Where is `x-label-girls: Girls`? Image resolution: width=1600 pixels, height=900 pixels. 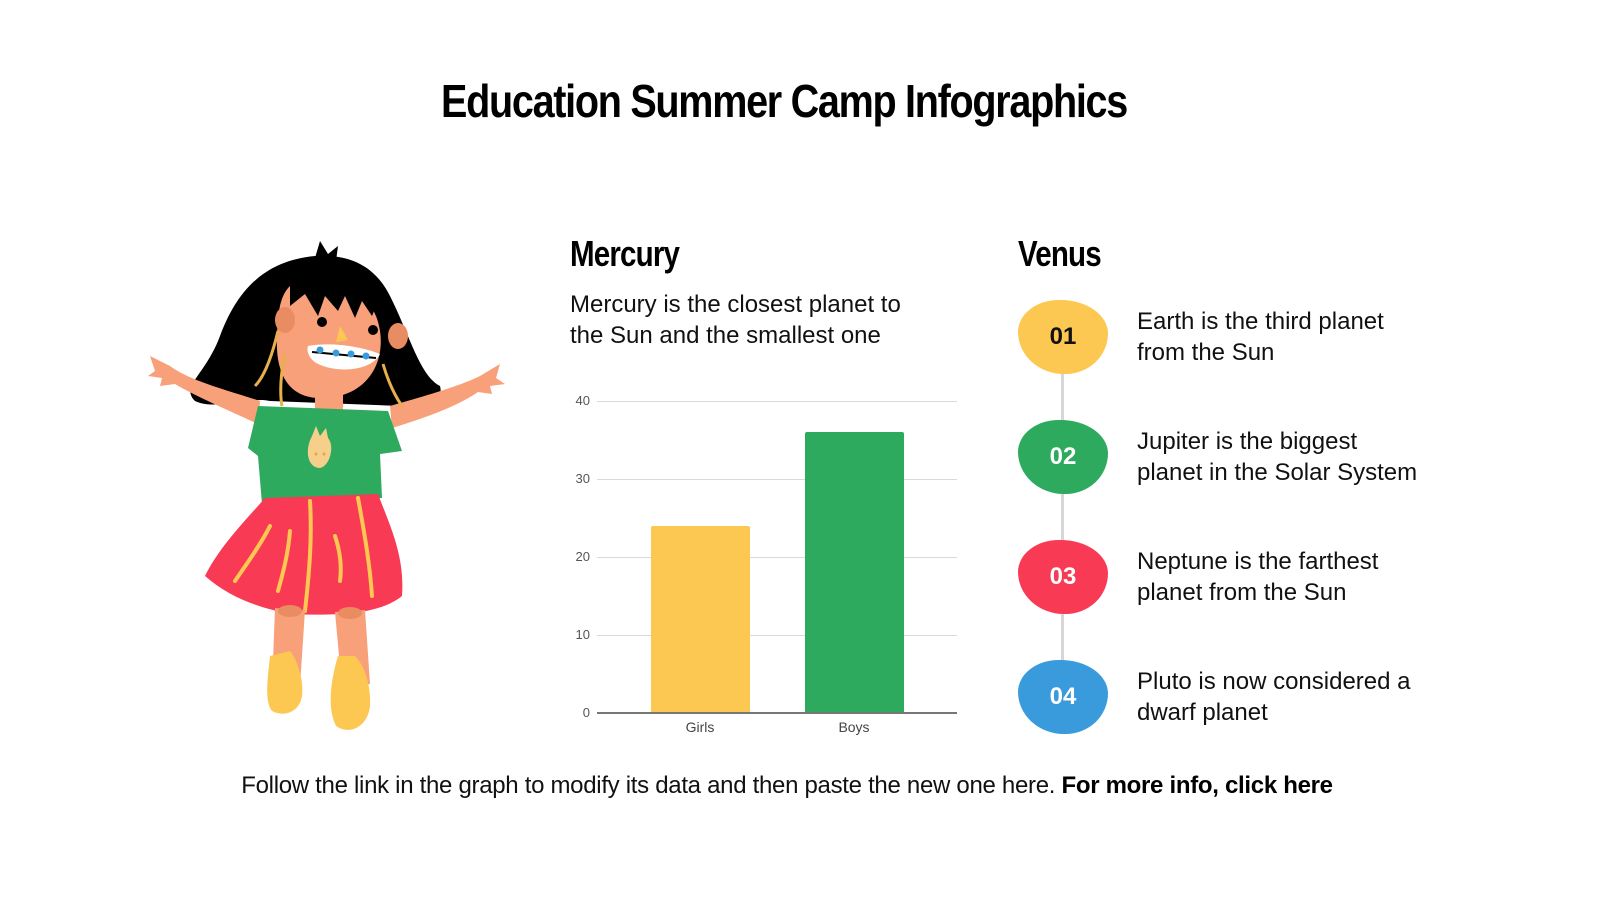 x-label-girls: Girls is located at coordinates (700, 727).